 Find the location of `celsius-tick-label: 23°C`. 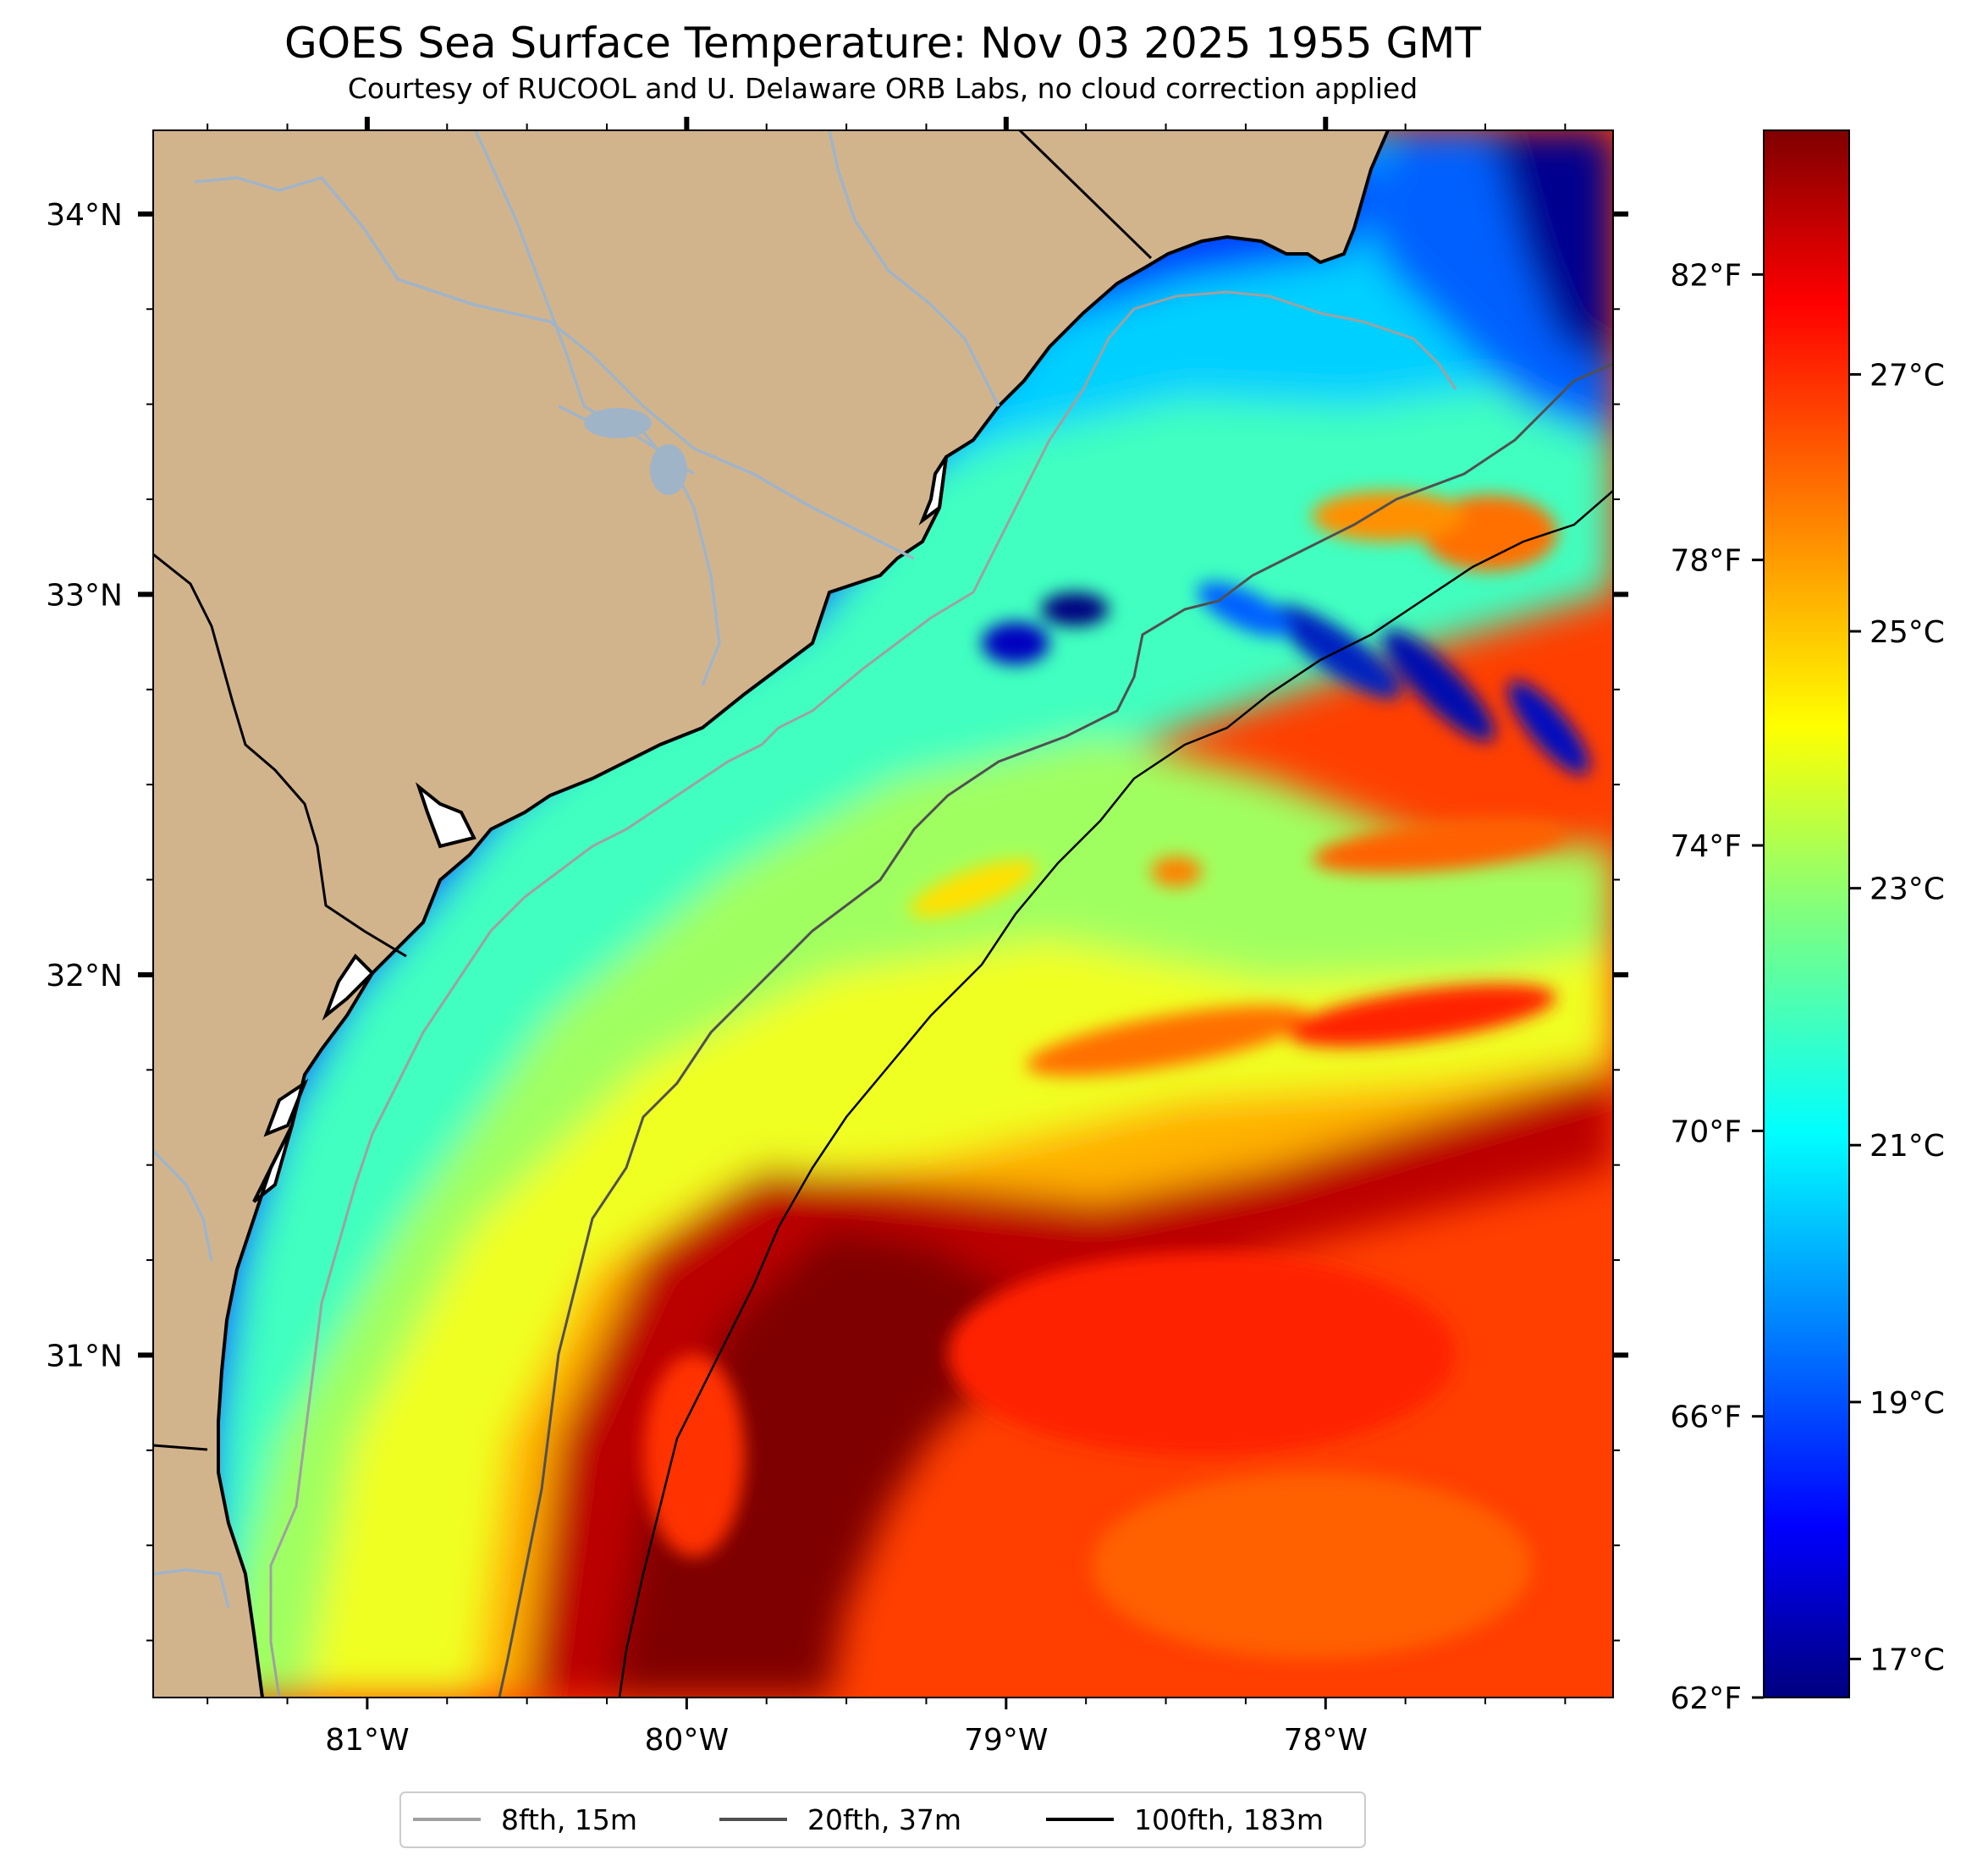

celsius-tick-label: 23°C is located at coordinates (1907, 889).